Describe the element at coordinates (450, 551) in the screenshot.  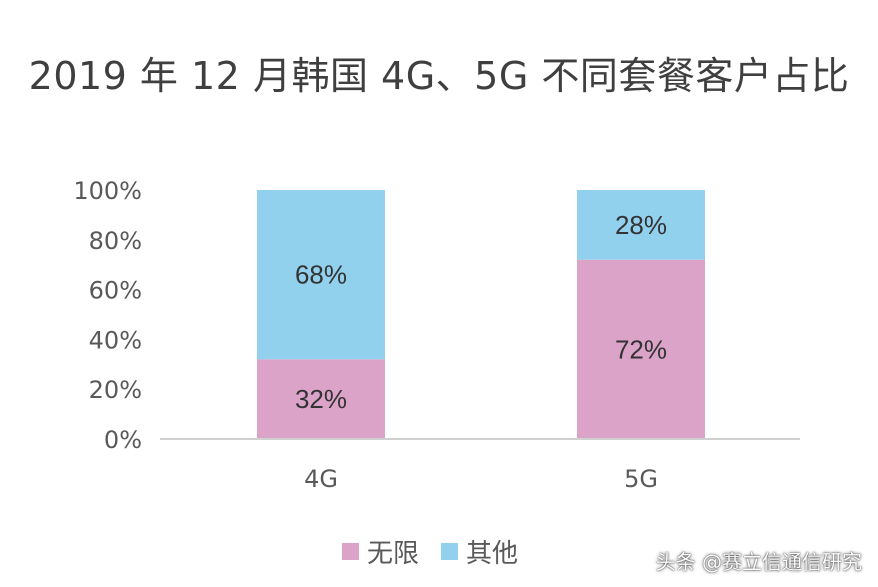
I see `legend-swatch-other` at that location.